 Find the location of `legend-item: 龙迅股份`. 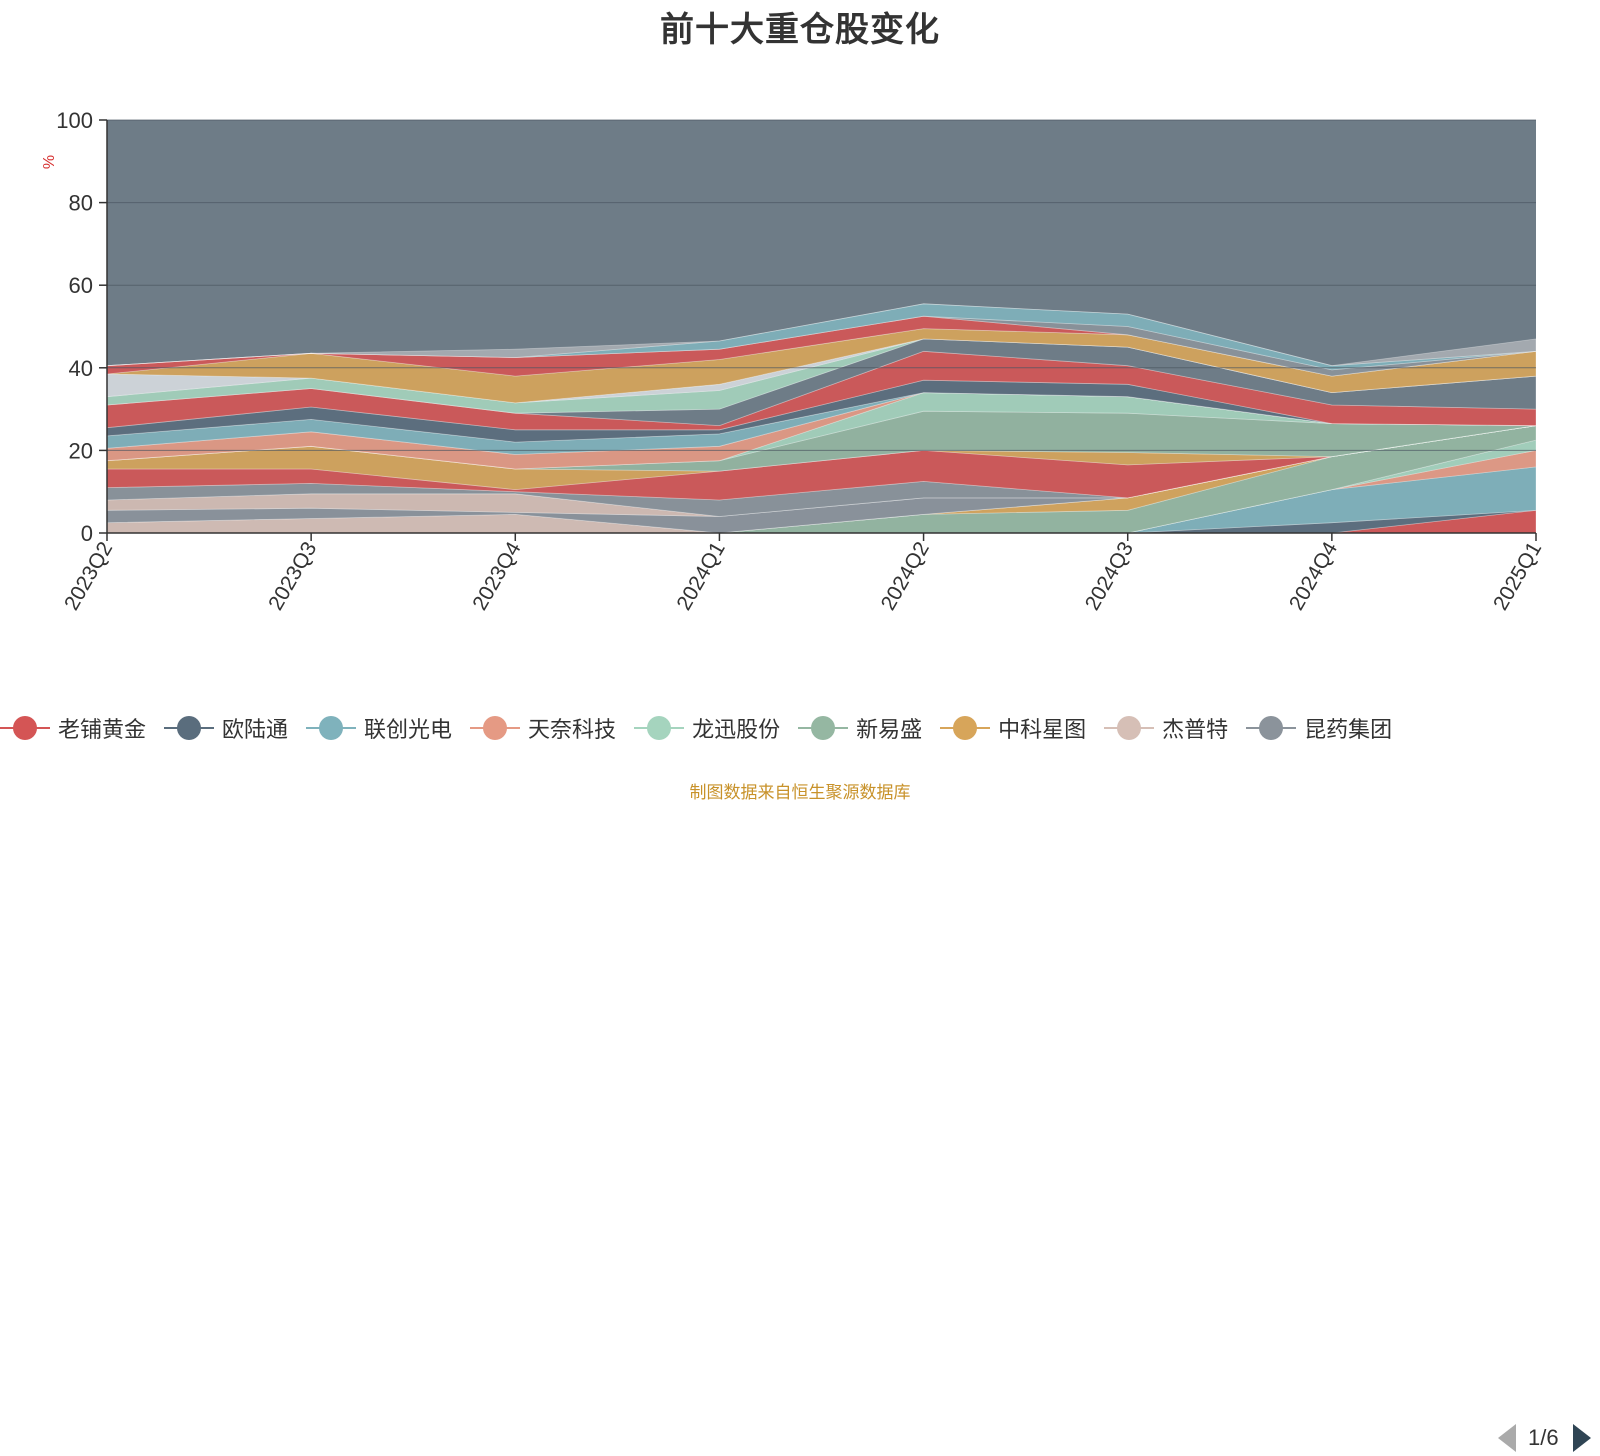

legend-item: 龙迅股份 is located at coordinates (707, 728).